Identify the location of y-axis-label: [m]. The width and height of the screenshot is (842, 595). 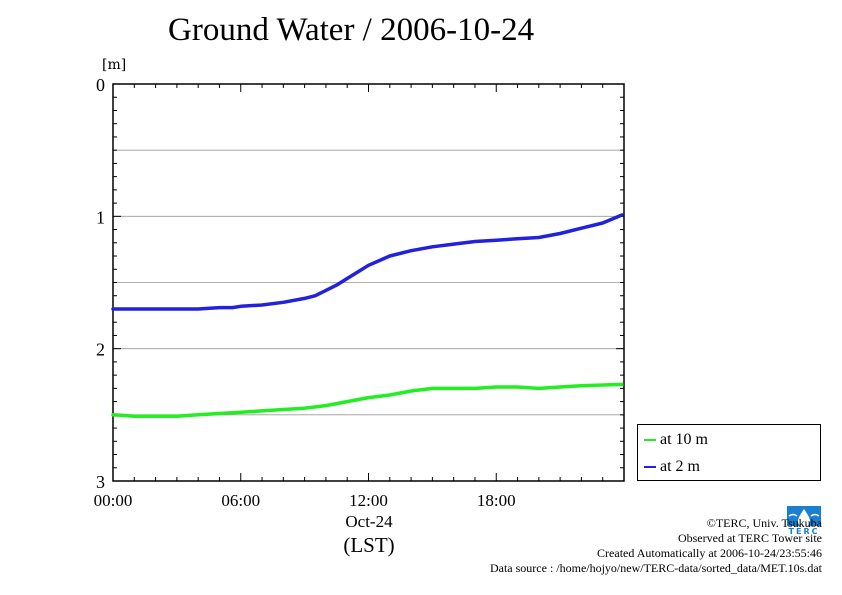
(114, 65).